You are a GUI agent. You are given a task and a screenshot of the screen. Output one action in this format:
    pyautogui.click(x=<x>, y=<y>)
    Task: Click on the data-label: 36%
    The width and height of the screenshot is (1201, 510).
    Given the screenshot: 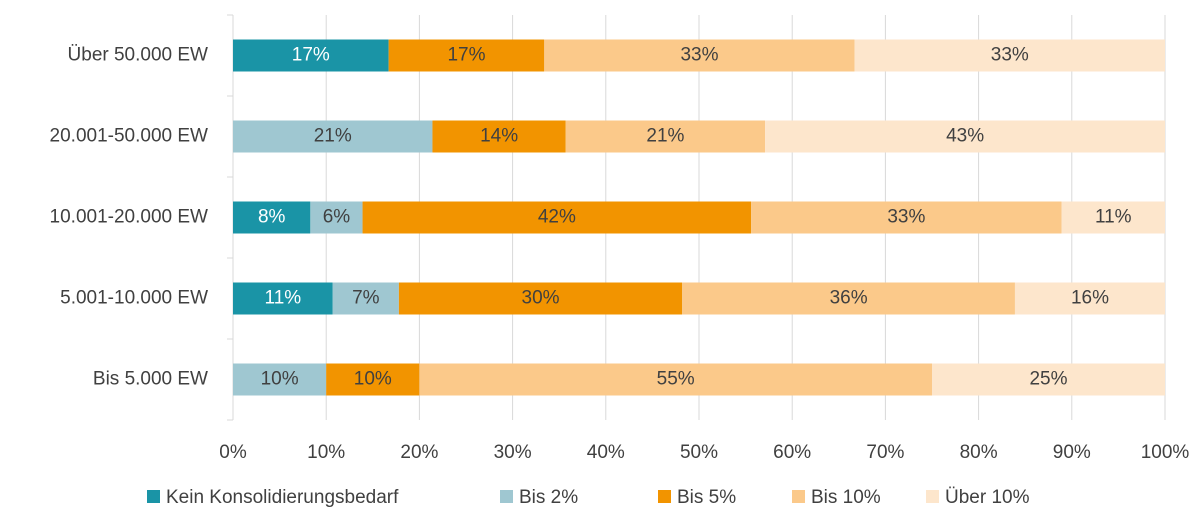 What is the action you would take?
    pyautogui.click(x=849, y=298)
    